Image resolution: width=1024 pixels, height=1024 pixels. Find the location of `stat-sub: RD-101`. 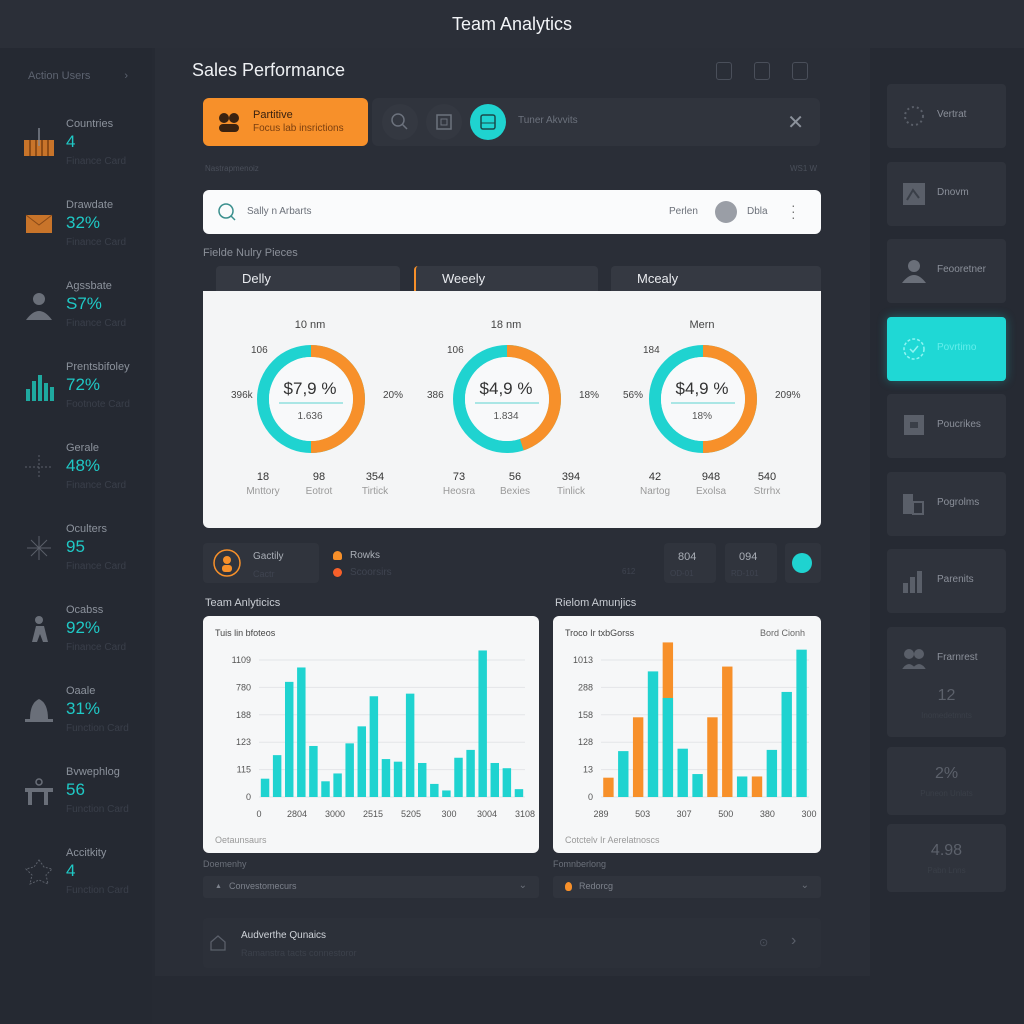

stat-sub: RD-101 is located at coordinates (745, 573).